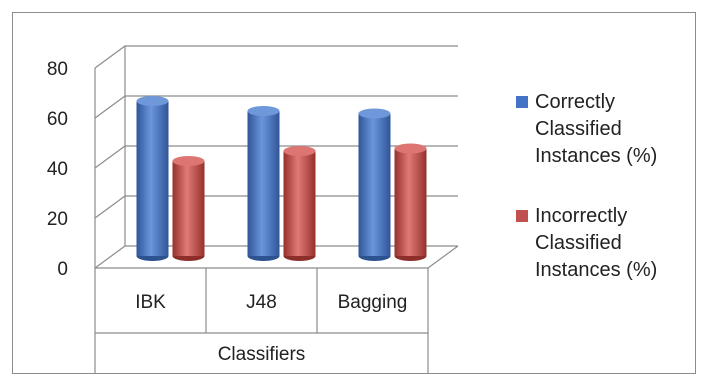  What do you see at coordinates (57, 219) in the screenshot?
I see `y-tick-label: 20` at bounding box center [57, 219].